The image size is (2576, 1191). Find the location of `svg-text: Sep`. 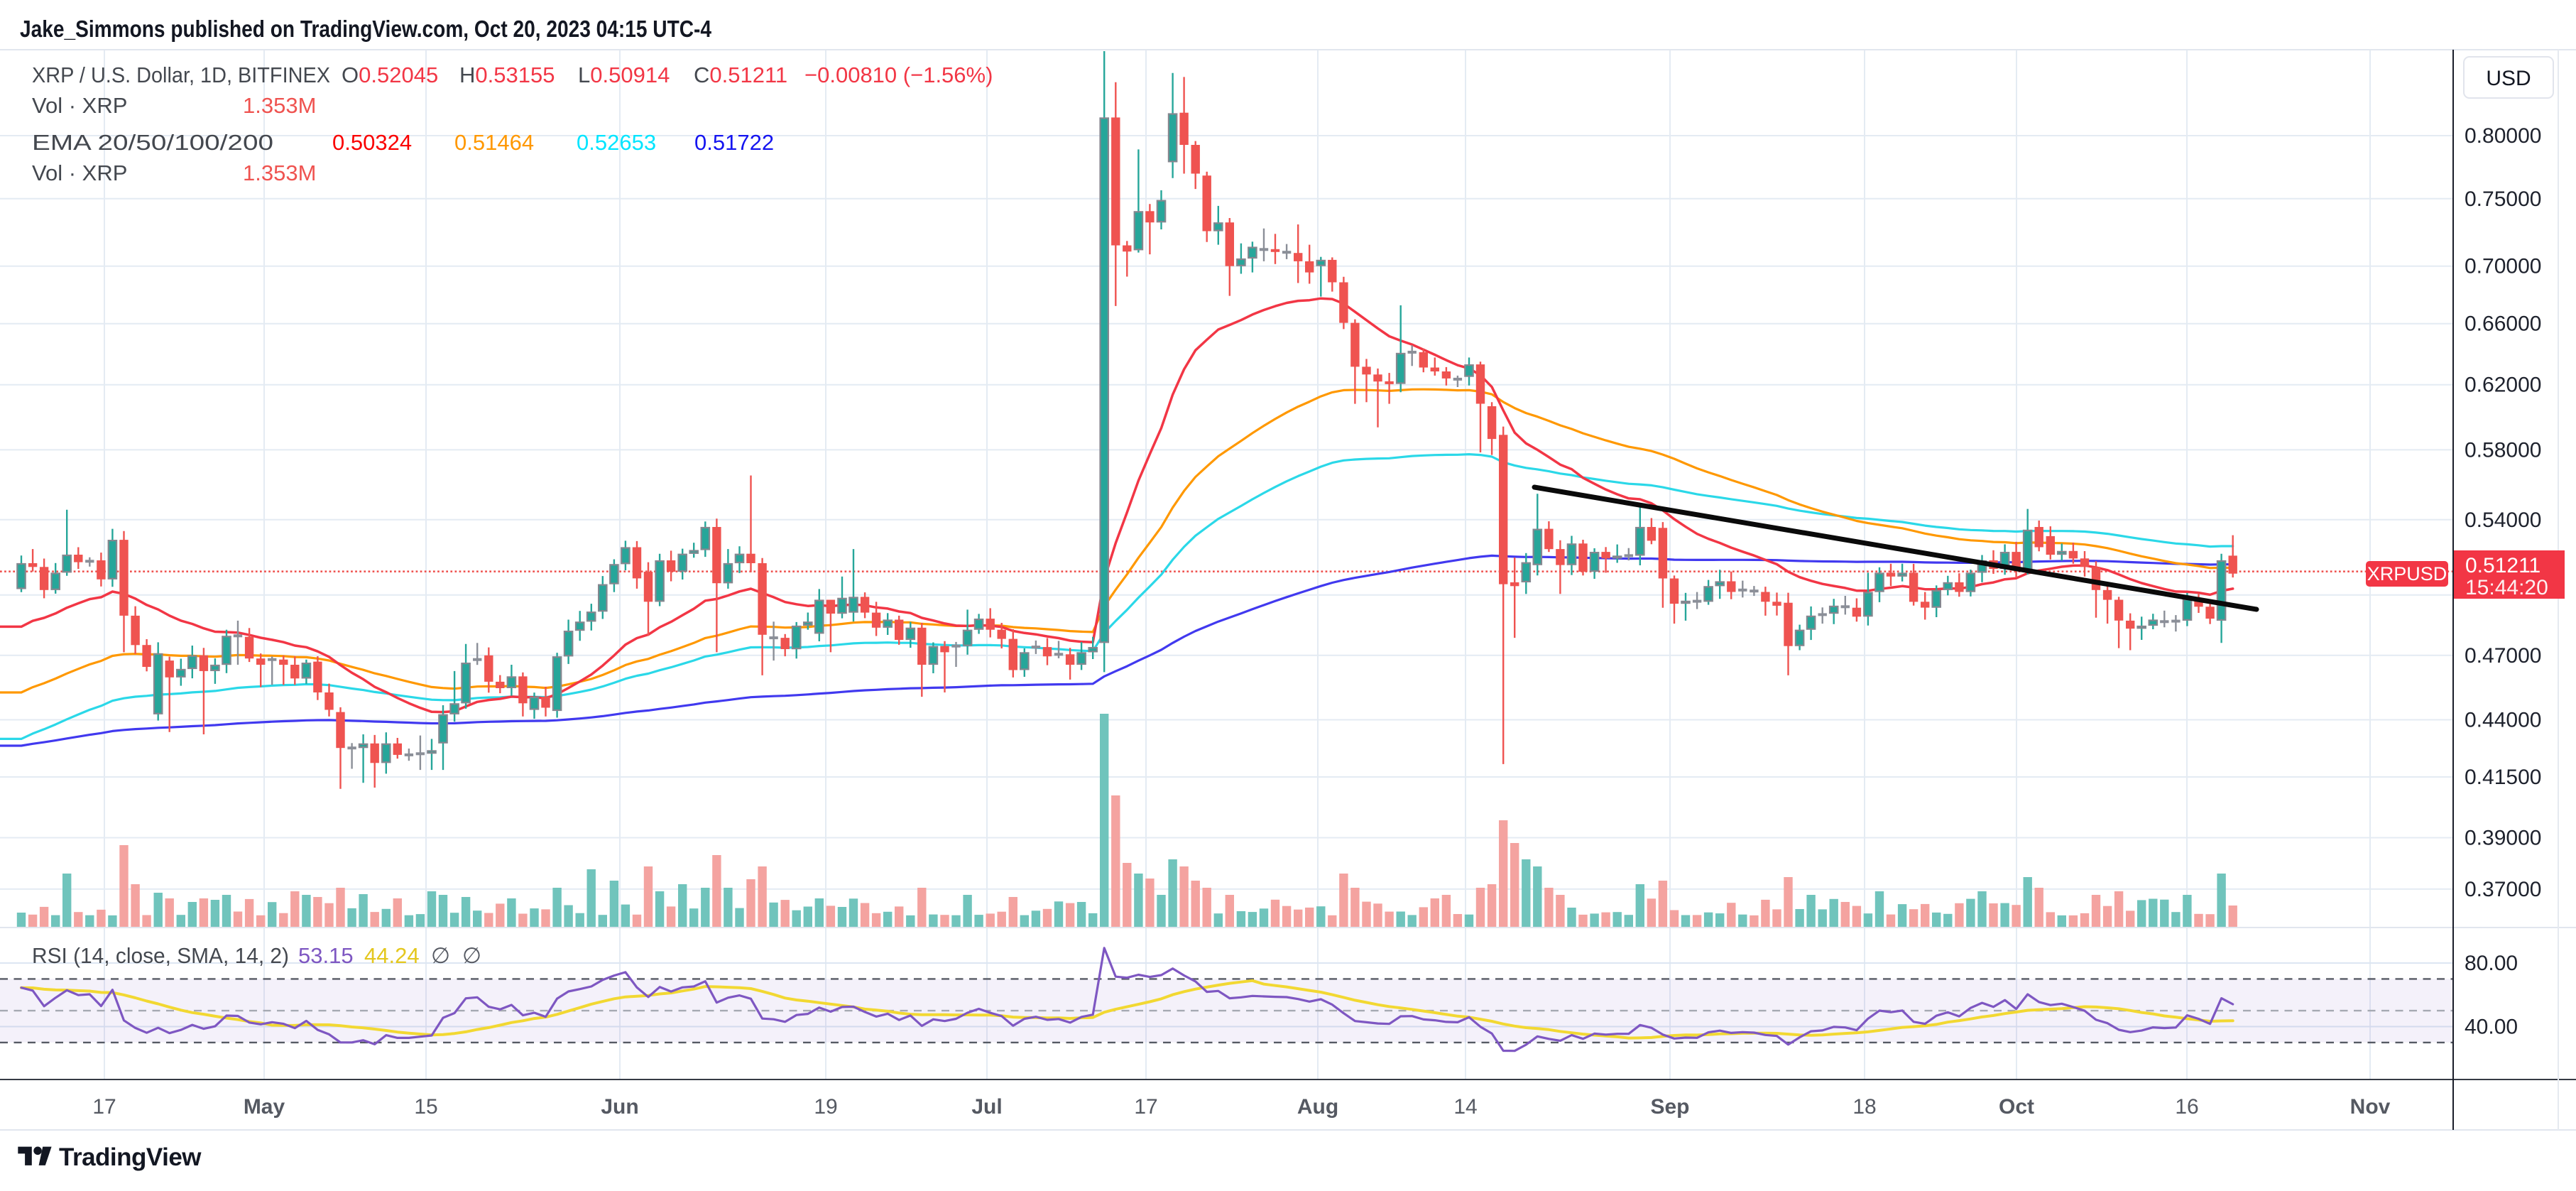

svg-text: Sep is located at coordinates (1669, 1107).